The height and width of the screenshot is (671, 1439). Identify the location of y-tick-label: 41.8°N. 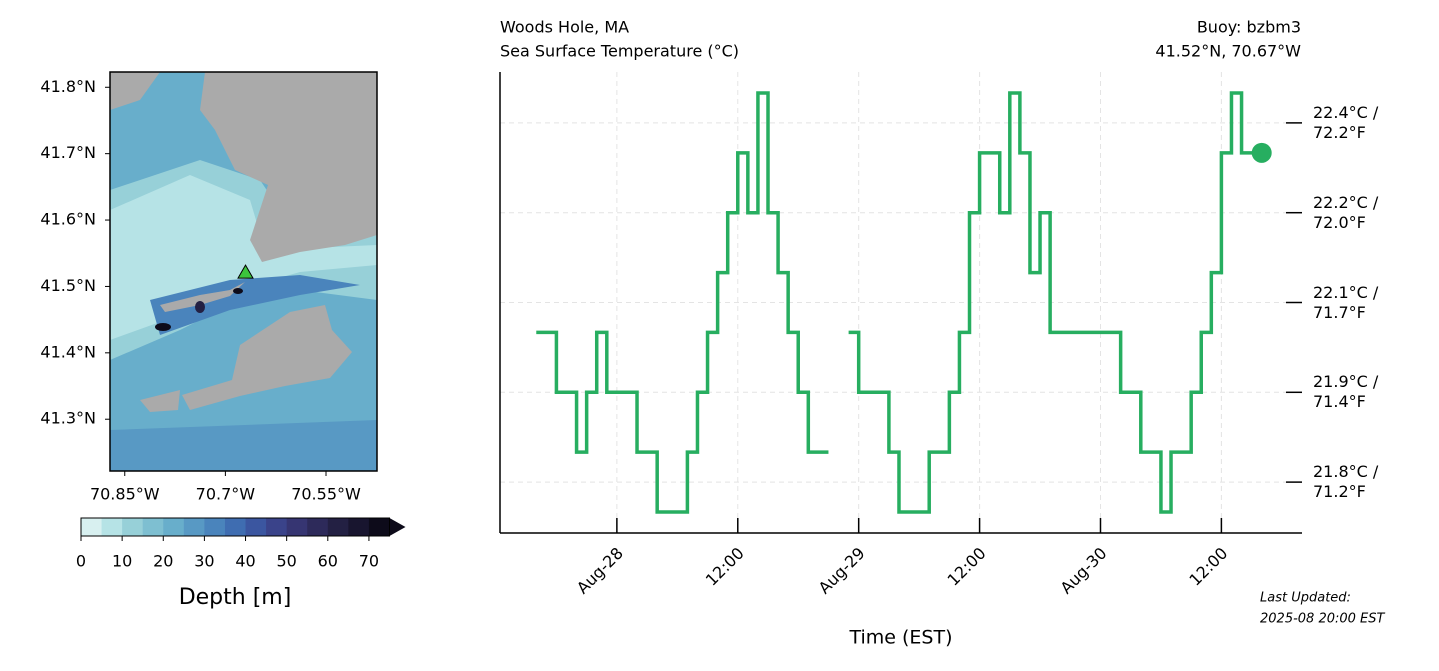
(68, 86).